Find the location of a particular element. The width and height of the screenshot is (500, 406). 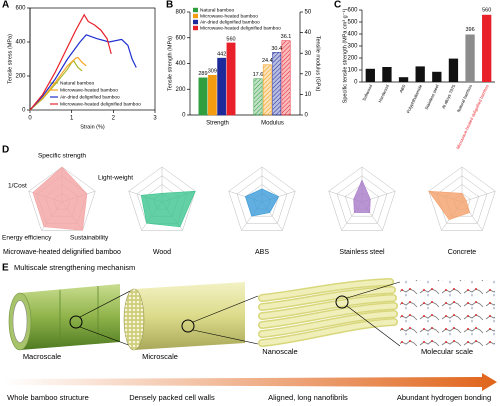

y-axis-label: Tensile stress (MPa) is located at coordinates (10, 59).